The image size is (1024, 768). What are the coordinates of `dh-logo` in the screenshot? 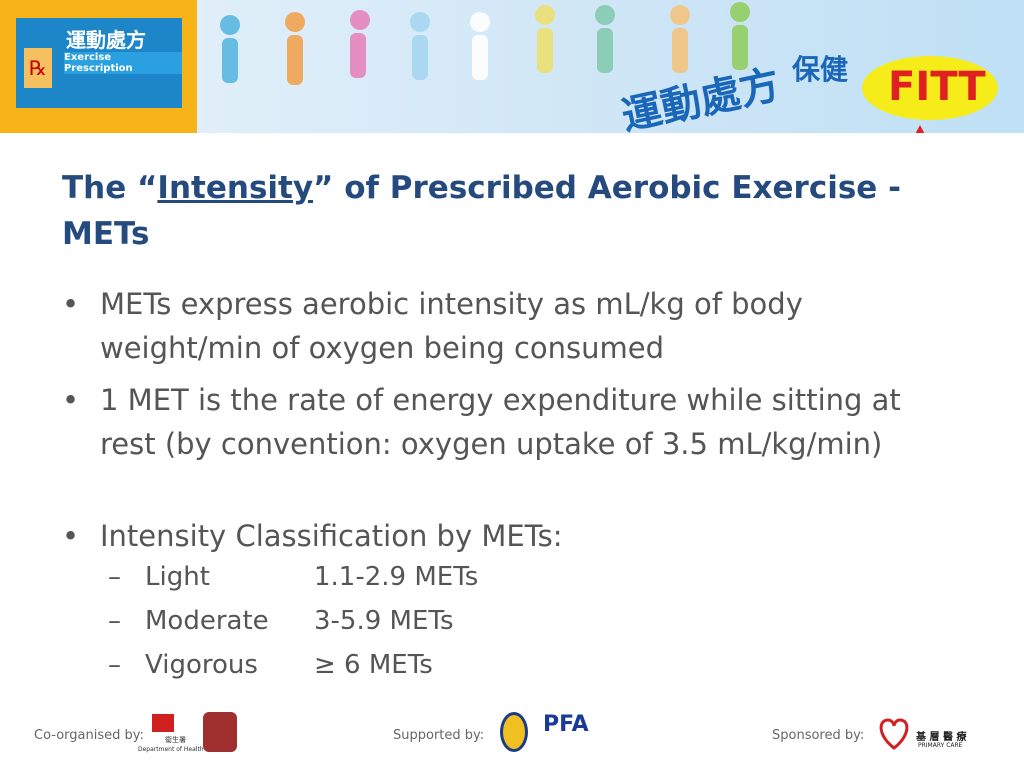 It's located at (163, 723).